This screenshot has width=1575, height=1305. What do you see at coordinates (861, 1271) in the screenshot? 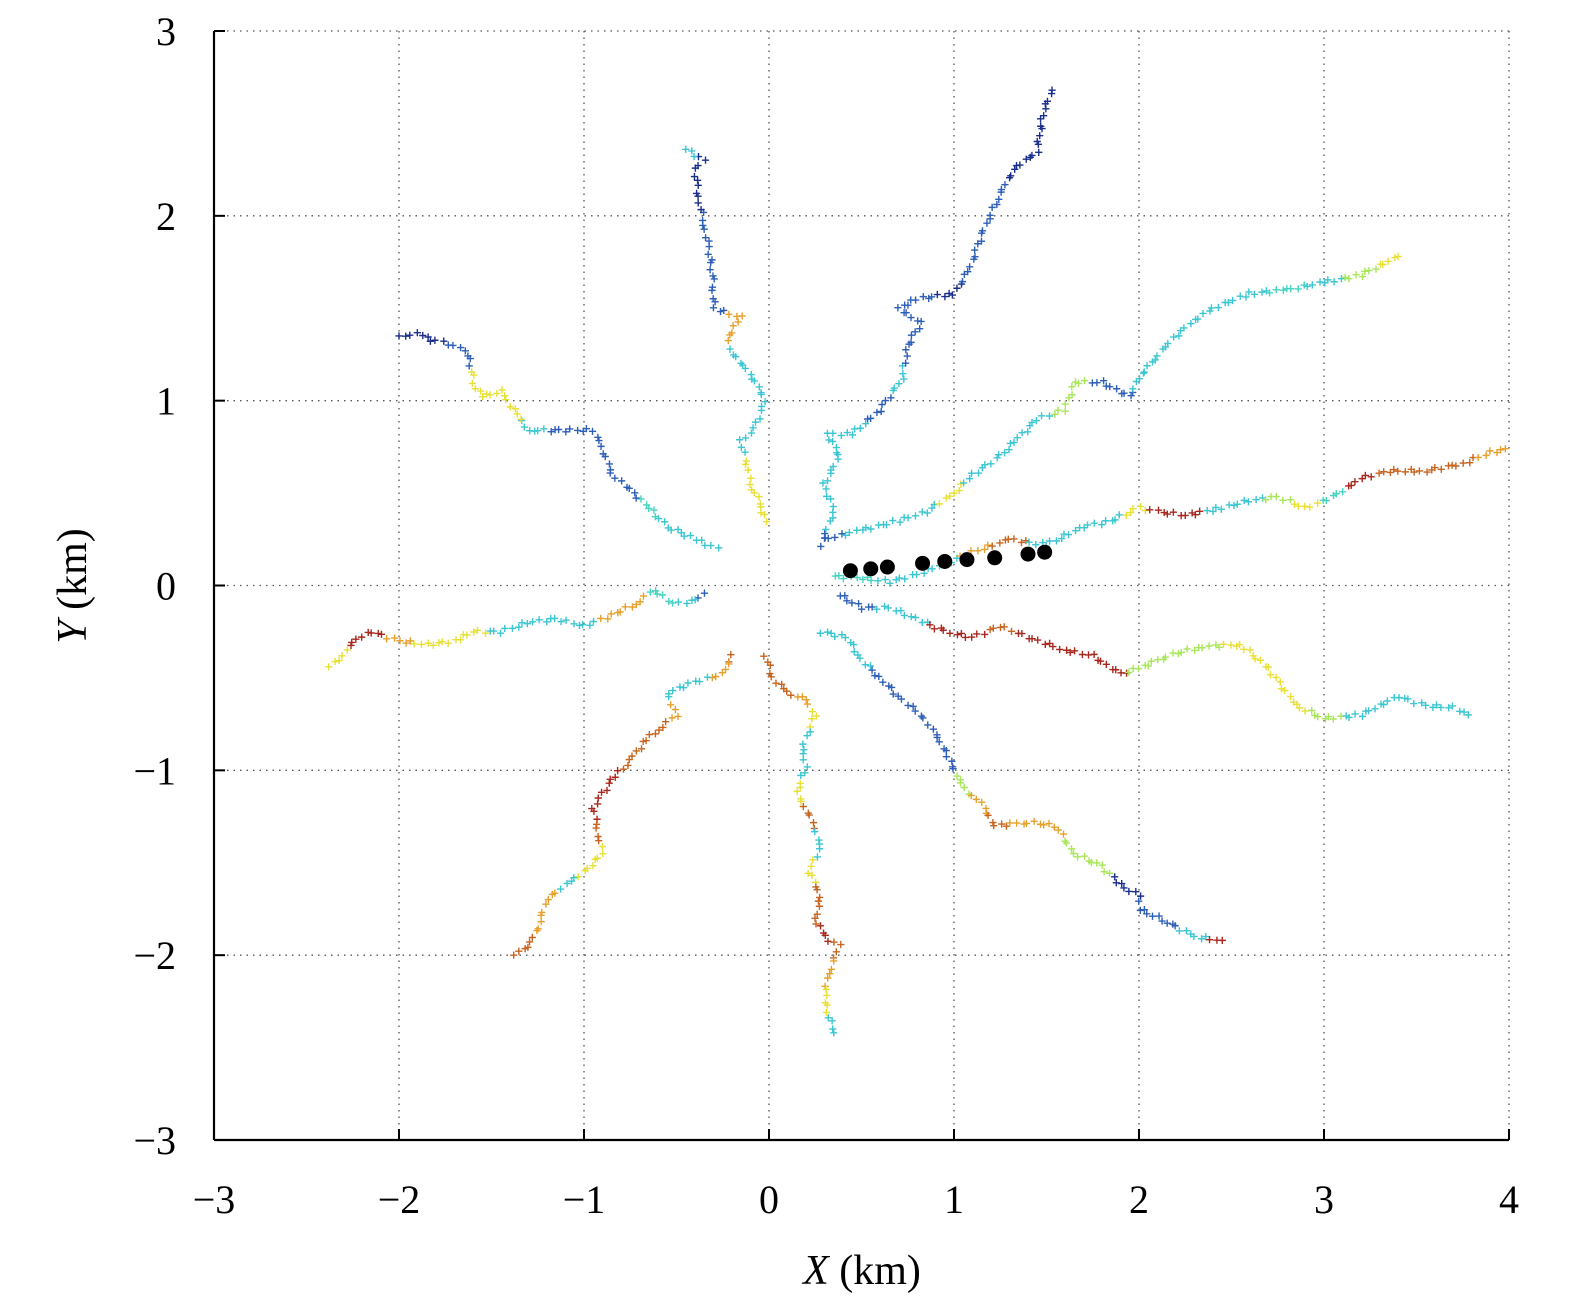
I see `x-axis-label: X (km)` at bounding box center [861, 1271].